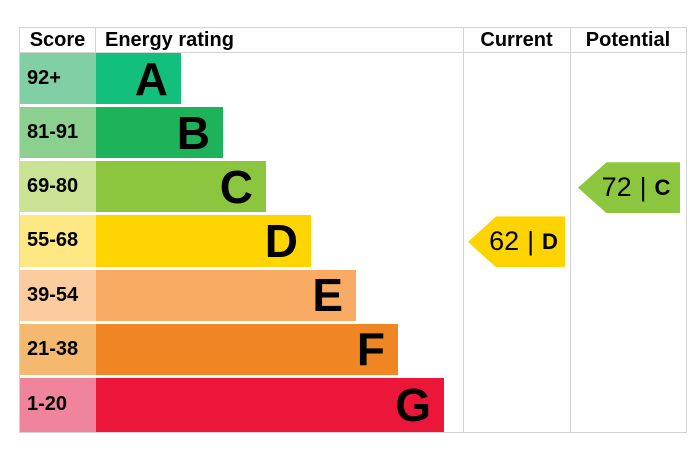 This screenshot has width=700, height=453. What do you see at coordinates (236, 186) in the screenshot?
I see `band-letter: C` at bounding box center [236, 186].